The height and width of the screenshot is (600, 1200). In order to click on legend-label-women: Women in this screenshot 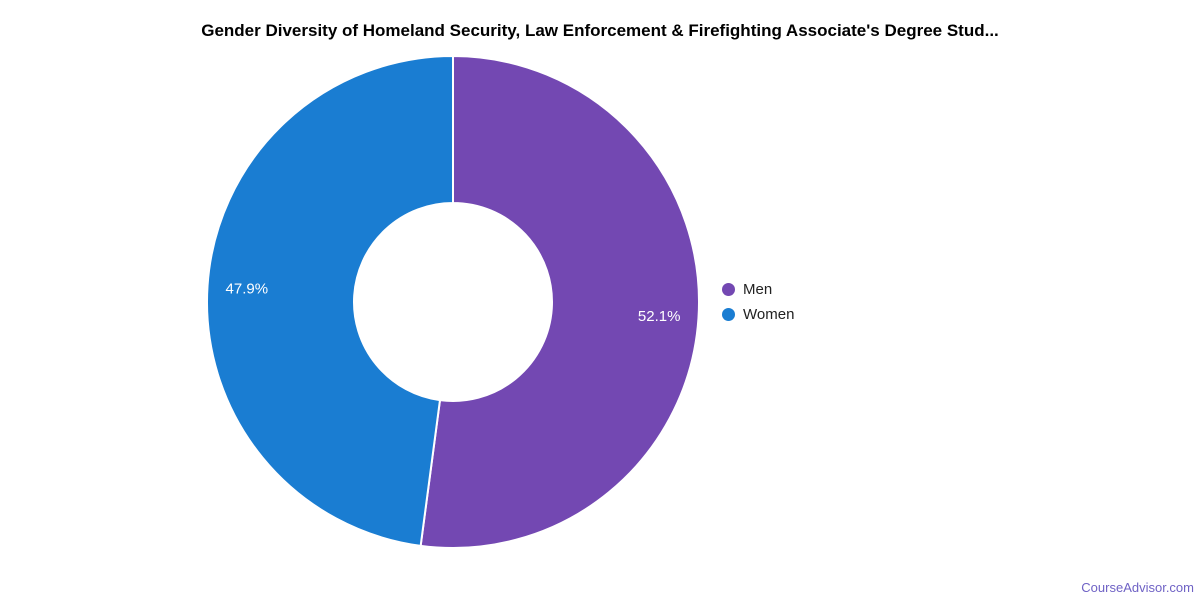, I will do `click(769, 314)`.